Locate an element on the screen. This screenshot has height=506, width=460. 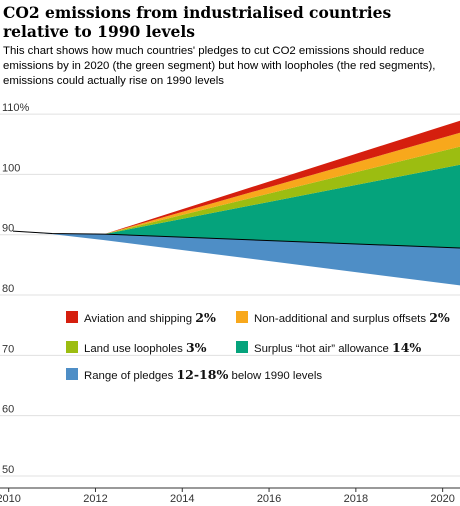
x-tick-label: 2014 is located at coordinates (182, 499).